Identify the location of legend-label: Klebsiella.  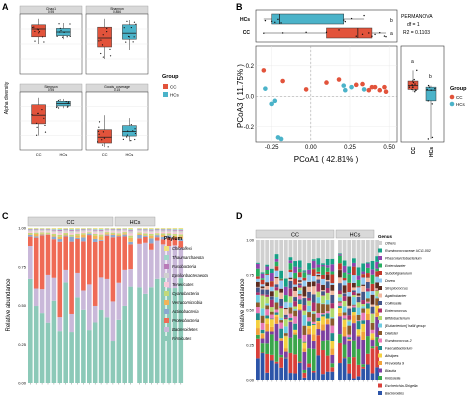
(392, 379).